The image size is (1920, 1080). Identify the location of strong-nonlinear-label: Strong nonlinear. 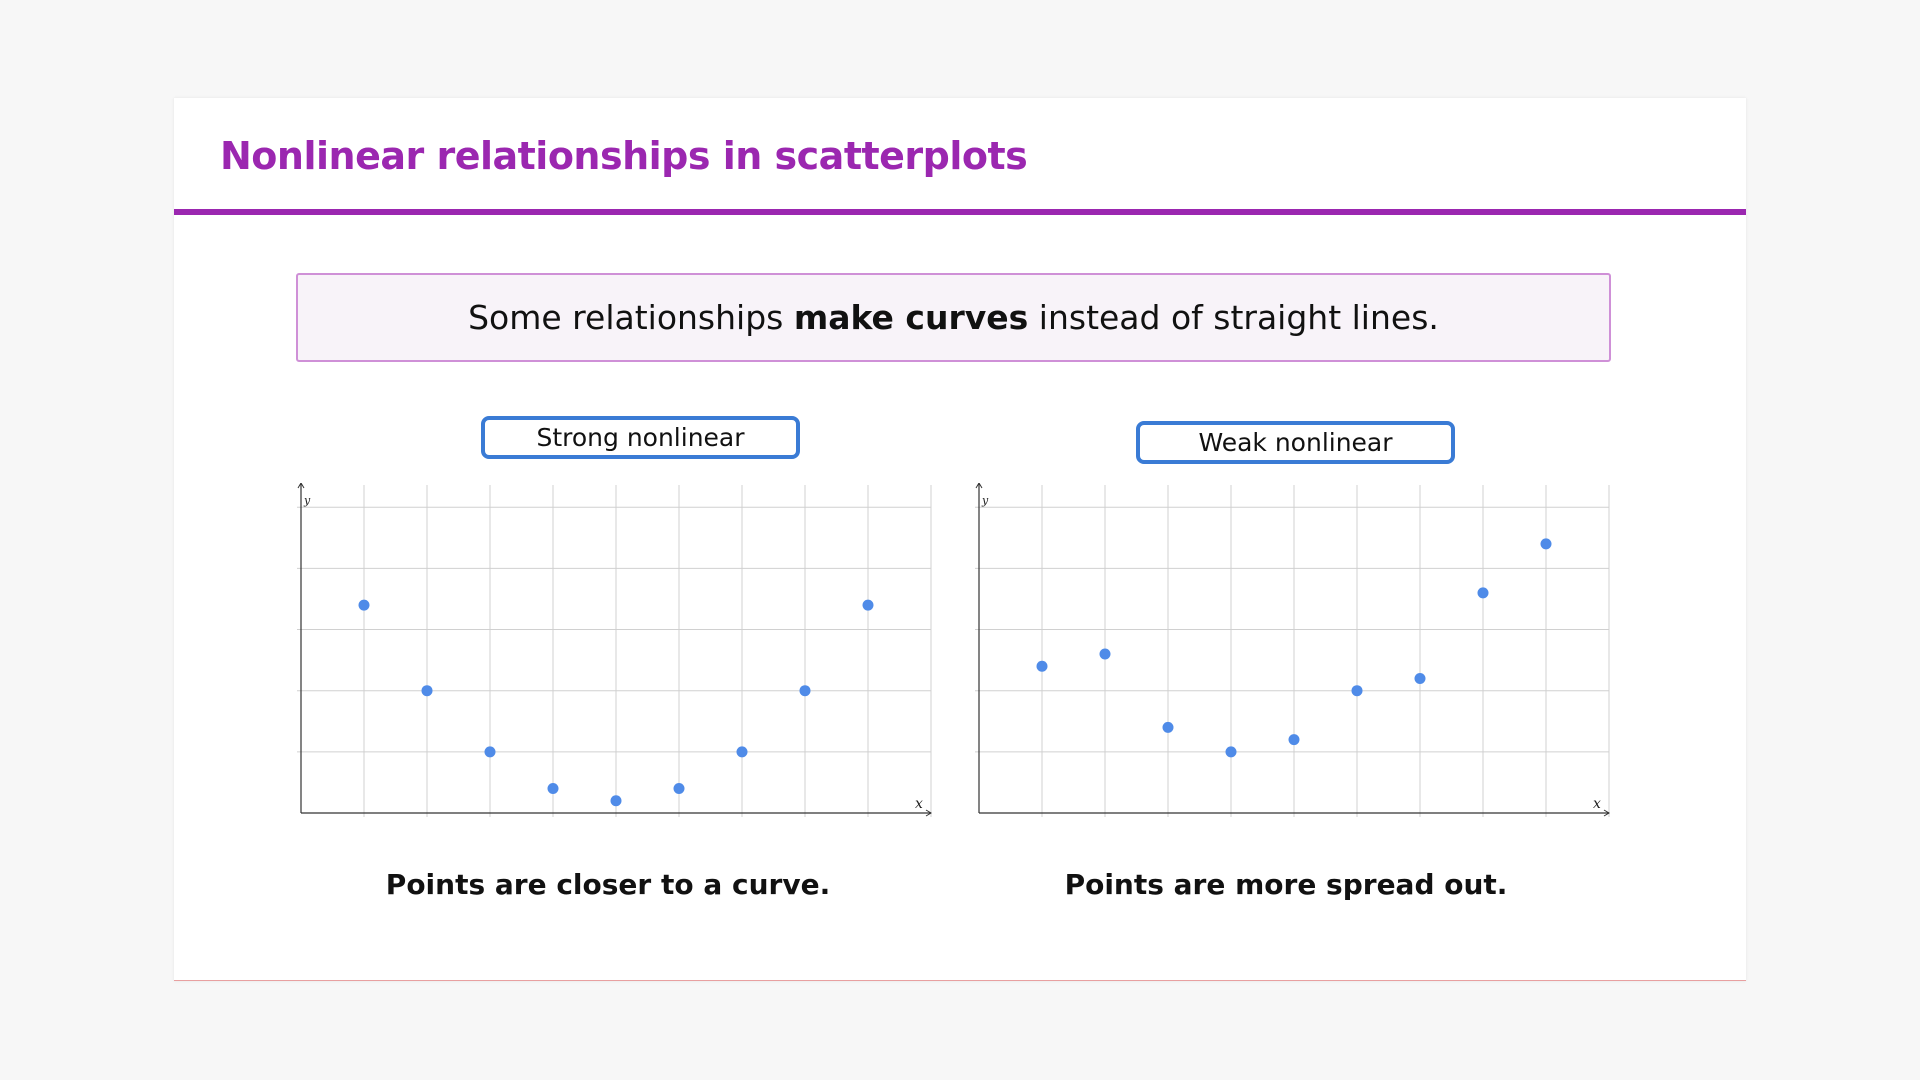
(640, 437).